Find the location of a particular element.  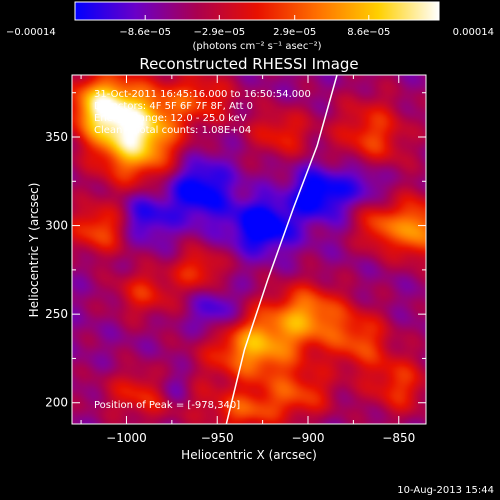

colorbar-tick-label: −2.9e−05 is located at coordinates (220, 32).